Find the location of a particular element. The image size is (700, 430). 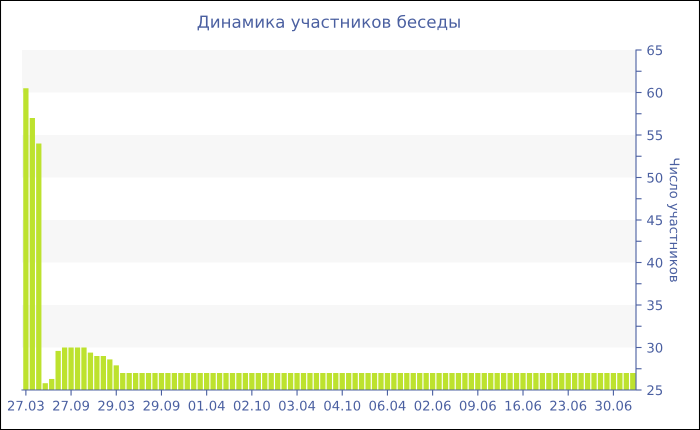

y-tick-label: 35 is located at coordinates (654, 305).